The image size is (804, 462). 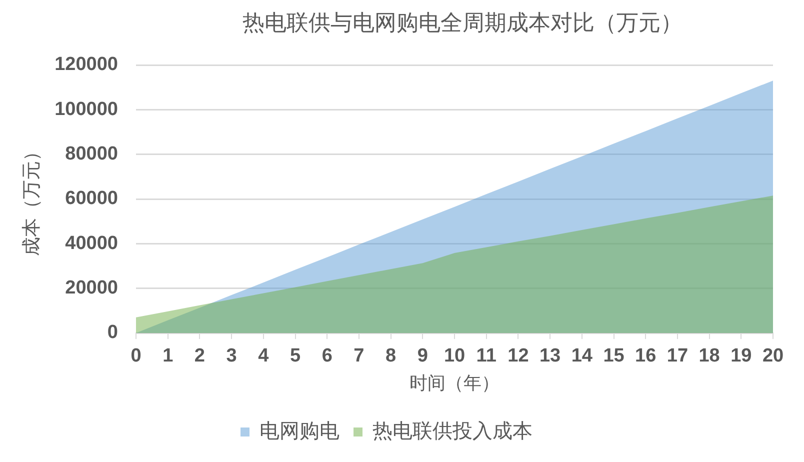 I want to click on x-tick-label: 17, so click(x=677, y=356).